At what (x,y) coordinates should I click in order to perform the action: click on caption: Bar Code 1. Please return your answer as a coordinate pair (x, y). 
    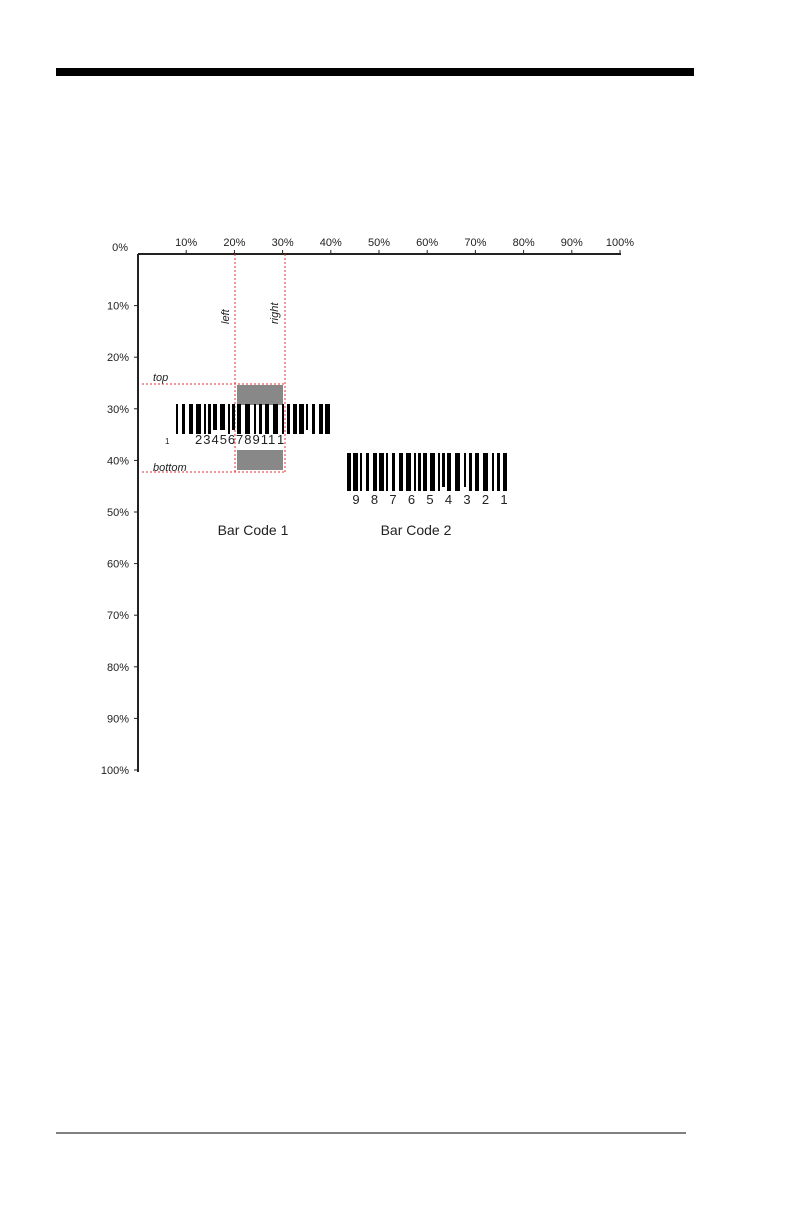
    Looking at the image, I should click on (253, 530).